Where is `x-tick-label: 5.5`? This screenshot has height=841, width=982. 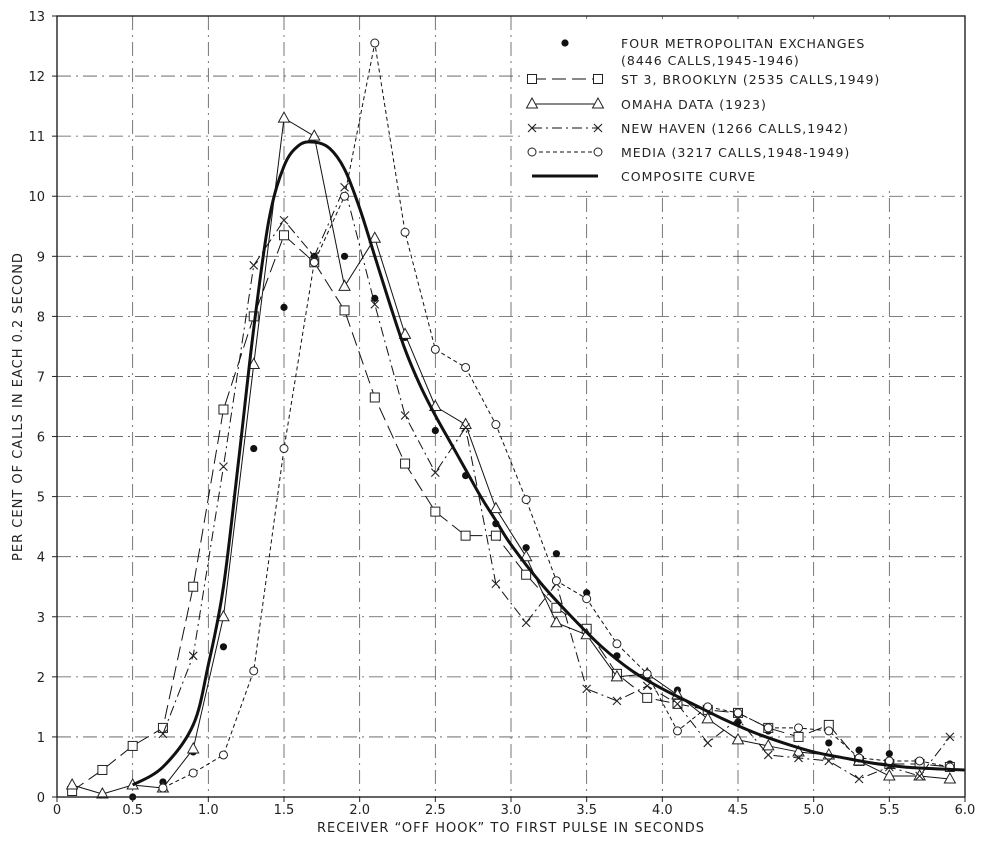
x-tick-label: 5.5 is located at coordinates (889, 810).